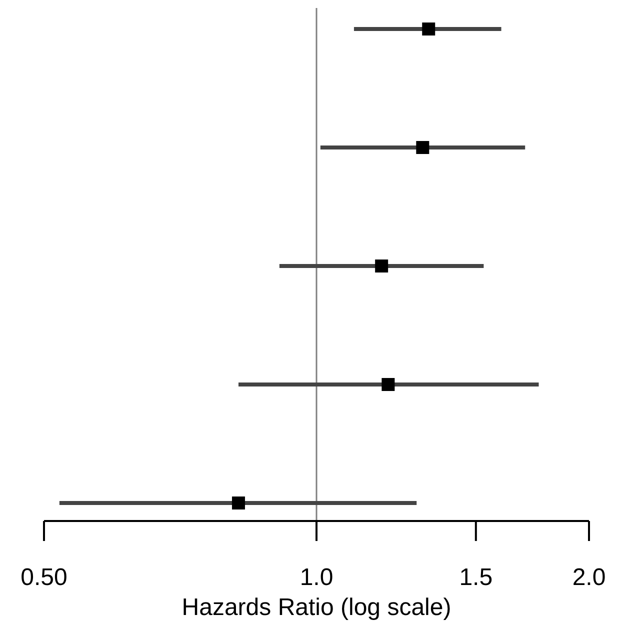  I want to click on x-tick-label: 1.0, so click(317, 577).